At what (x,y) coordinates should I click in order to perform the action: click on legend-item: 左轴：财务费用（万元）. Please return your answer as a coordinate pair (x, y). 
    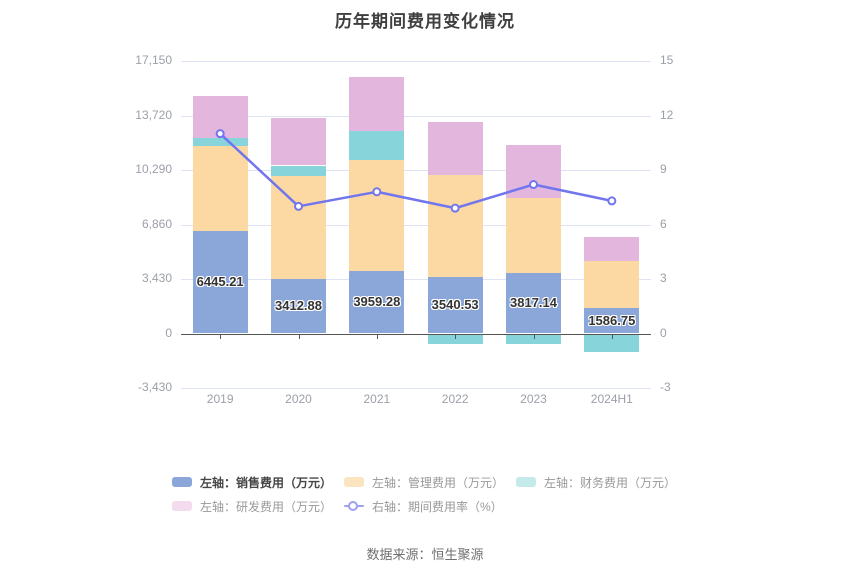
    Looking at the image, I should click on (596, 482).